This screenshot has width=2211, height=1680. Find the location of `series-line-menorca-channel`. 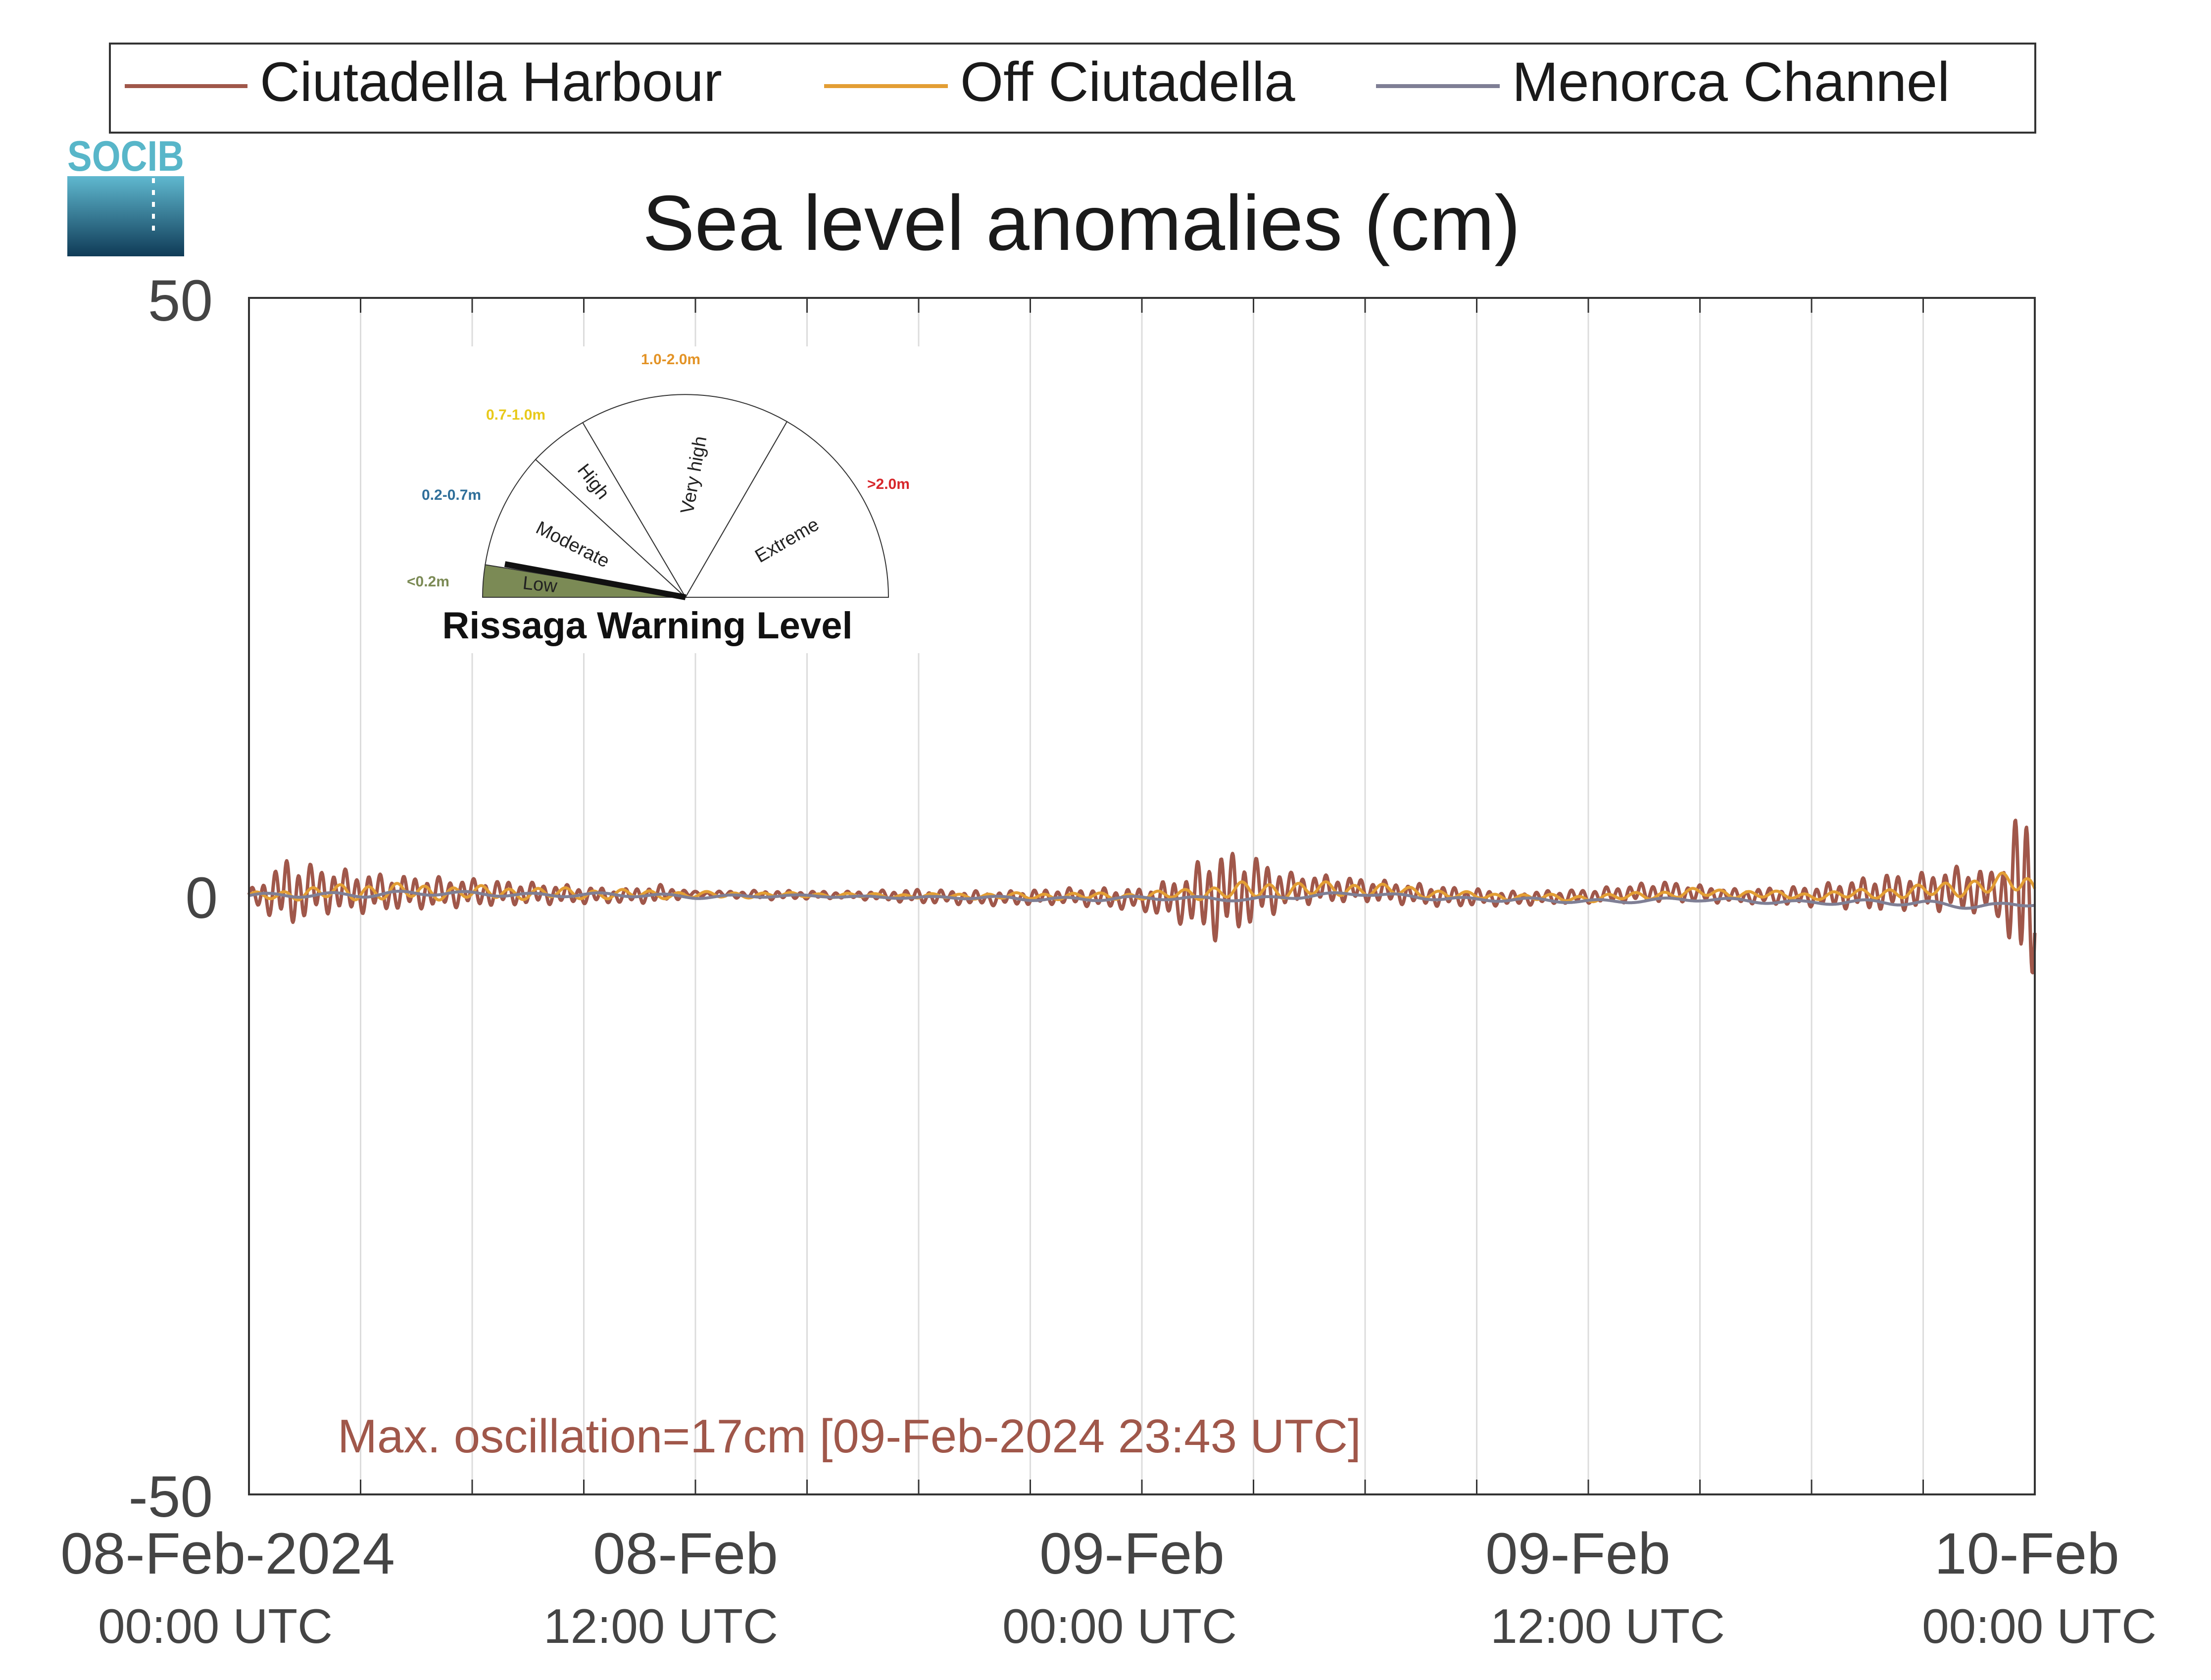

series-line-menorca-channel is located at coordinates (1142, 900).